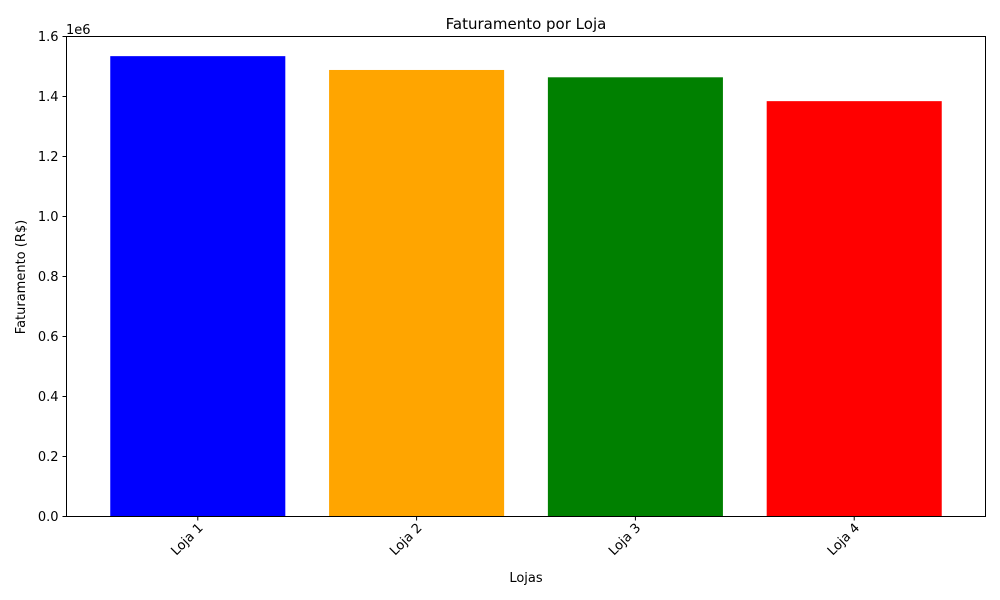 The image size is (1000, 600). What do you see at coordinates (21, 277) in the screenshot?
I see `y-axis-label: Faturamento (R$)` at bounding box center [21, 277].